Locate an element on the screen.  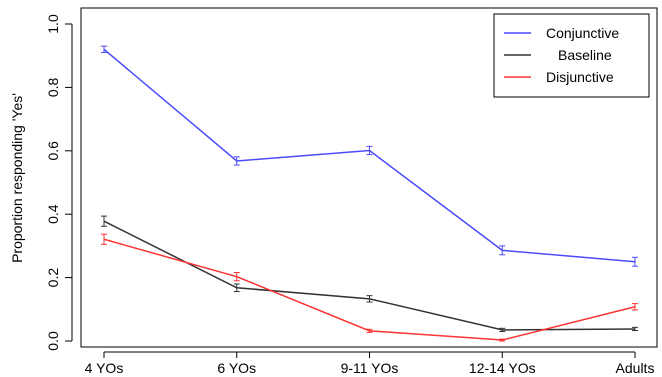
legend-label-conjunctive: Conjunctive is located at coordinates (582, 33).